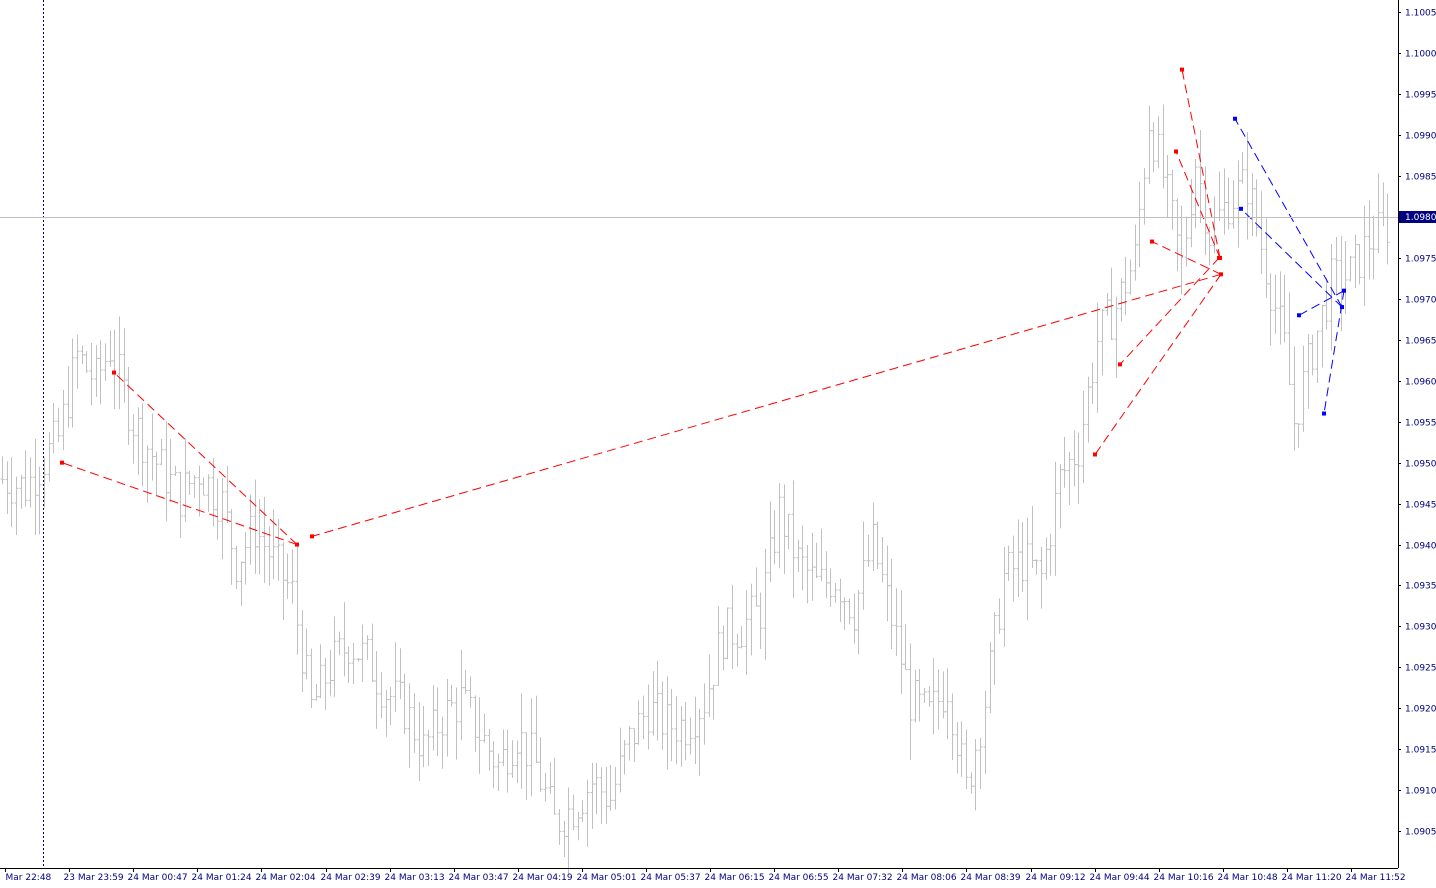 Image resolution: width=1436 pixels, height=888 pixels. What do you see at coordinates (735, 878) in the screenshot?
I see `x-tick-label: 24 Mar 06:15` at bounding box center [735, 878].